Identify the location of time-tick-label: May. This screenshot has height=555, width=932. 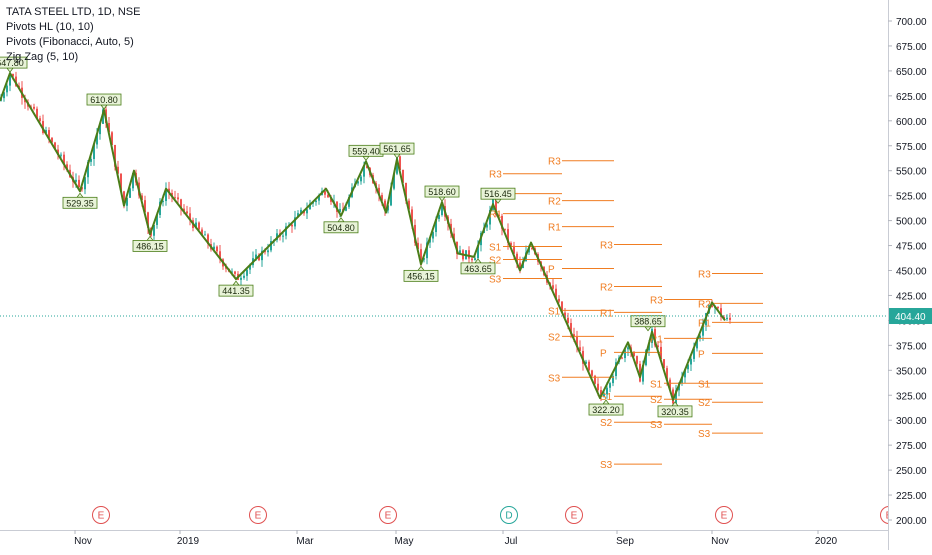
(404, 541).